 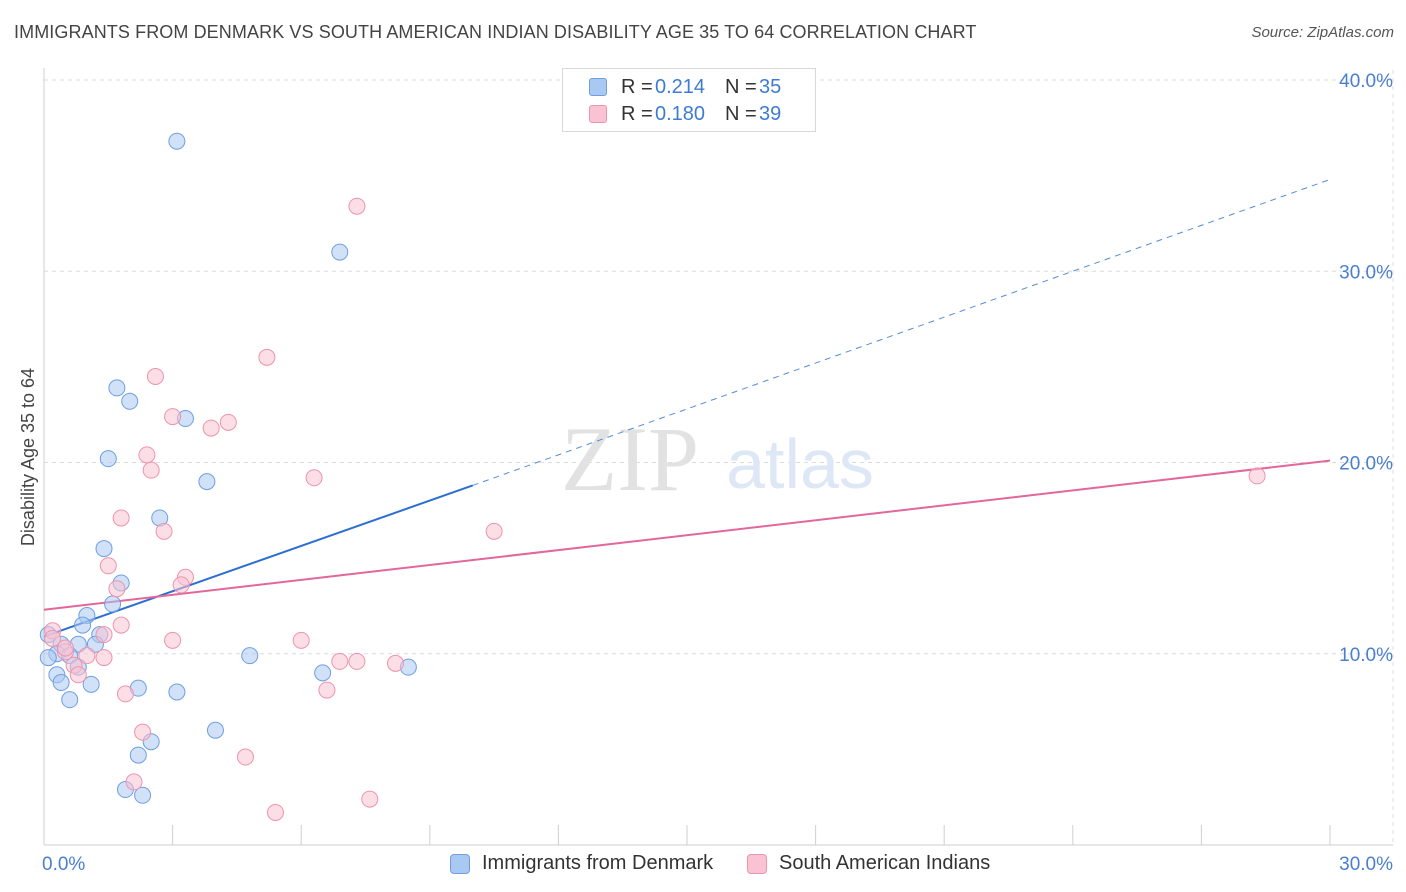 I want to click on bottom-legend-south-american-indians: South American Indians, so click(x=868, y=863).